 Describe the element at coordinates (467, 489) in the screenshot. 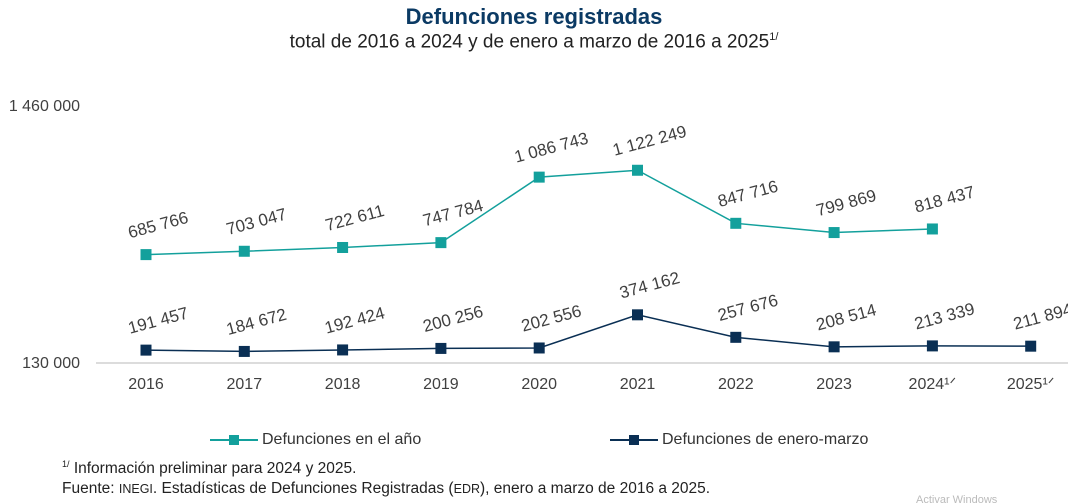

I see `source-abbr: EDR` at that location.